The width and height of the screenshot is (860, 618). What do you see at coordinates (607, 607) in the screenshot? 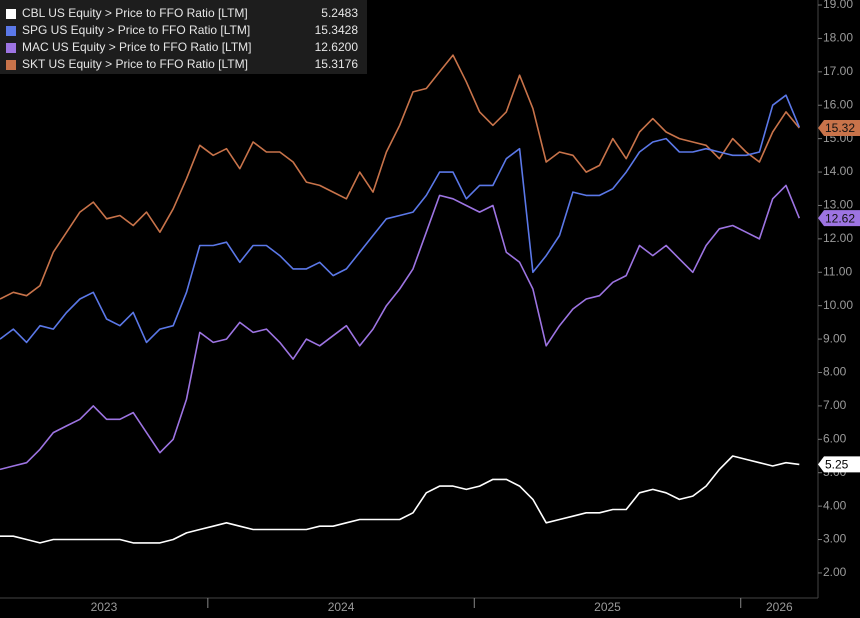
I see `x-tick-label: 2025` at bounding box center [607, 607].